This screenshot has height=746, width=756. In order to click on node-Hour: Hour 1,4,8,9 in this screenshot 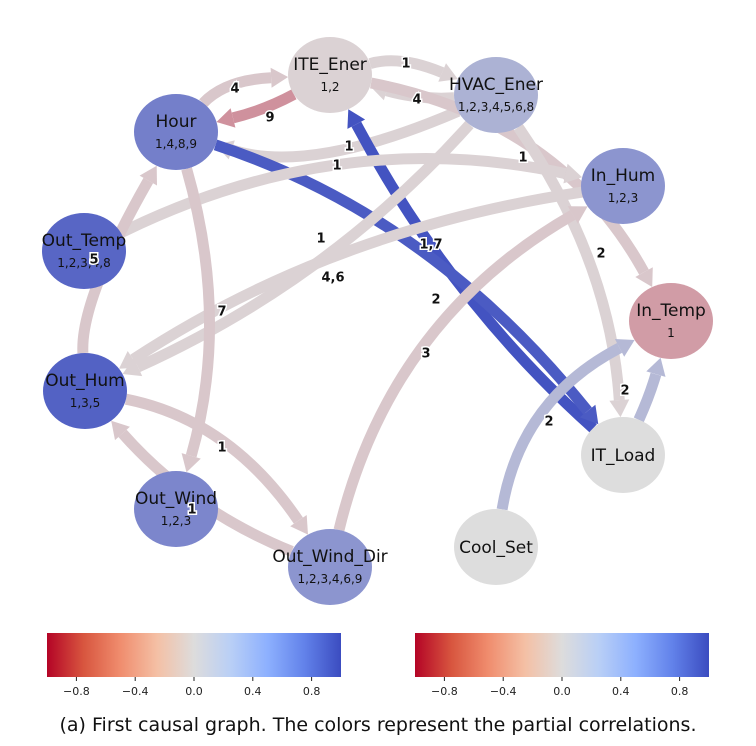, I will do `click(176, 132)`.